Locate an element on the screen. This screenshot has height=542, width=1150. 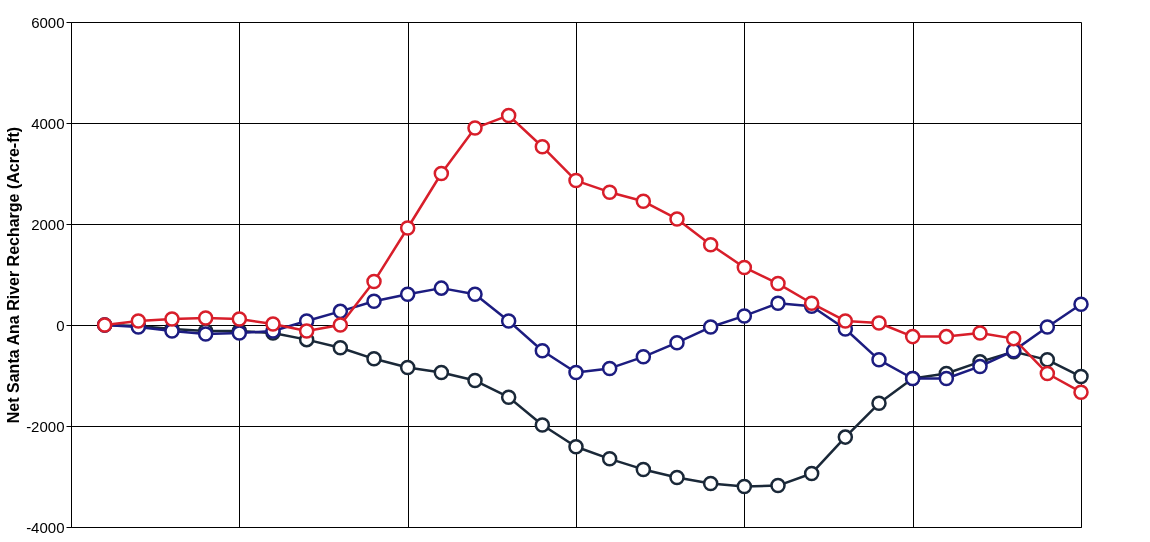
y-tick-label: 2000 is located at coordinates (48, 224).